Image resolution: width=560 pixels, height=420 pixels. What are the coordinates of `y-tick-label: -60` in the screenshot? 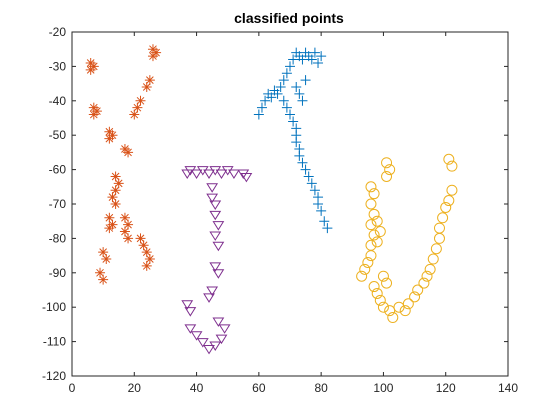 It's located at (58, 170).